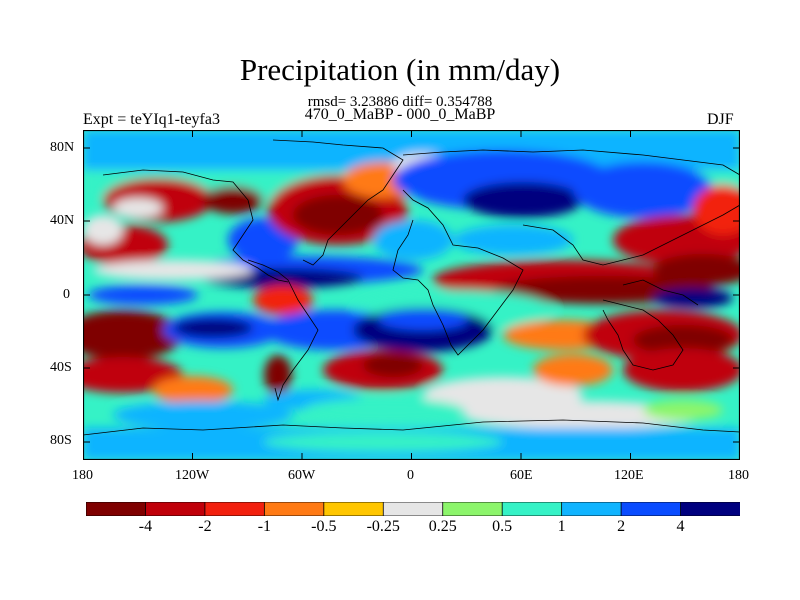 The image size is (800, 600). Describe the element at coordinates (561, 526) in the screenshot. I see `colorbar-label: 1` at that location.